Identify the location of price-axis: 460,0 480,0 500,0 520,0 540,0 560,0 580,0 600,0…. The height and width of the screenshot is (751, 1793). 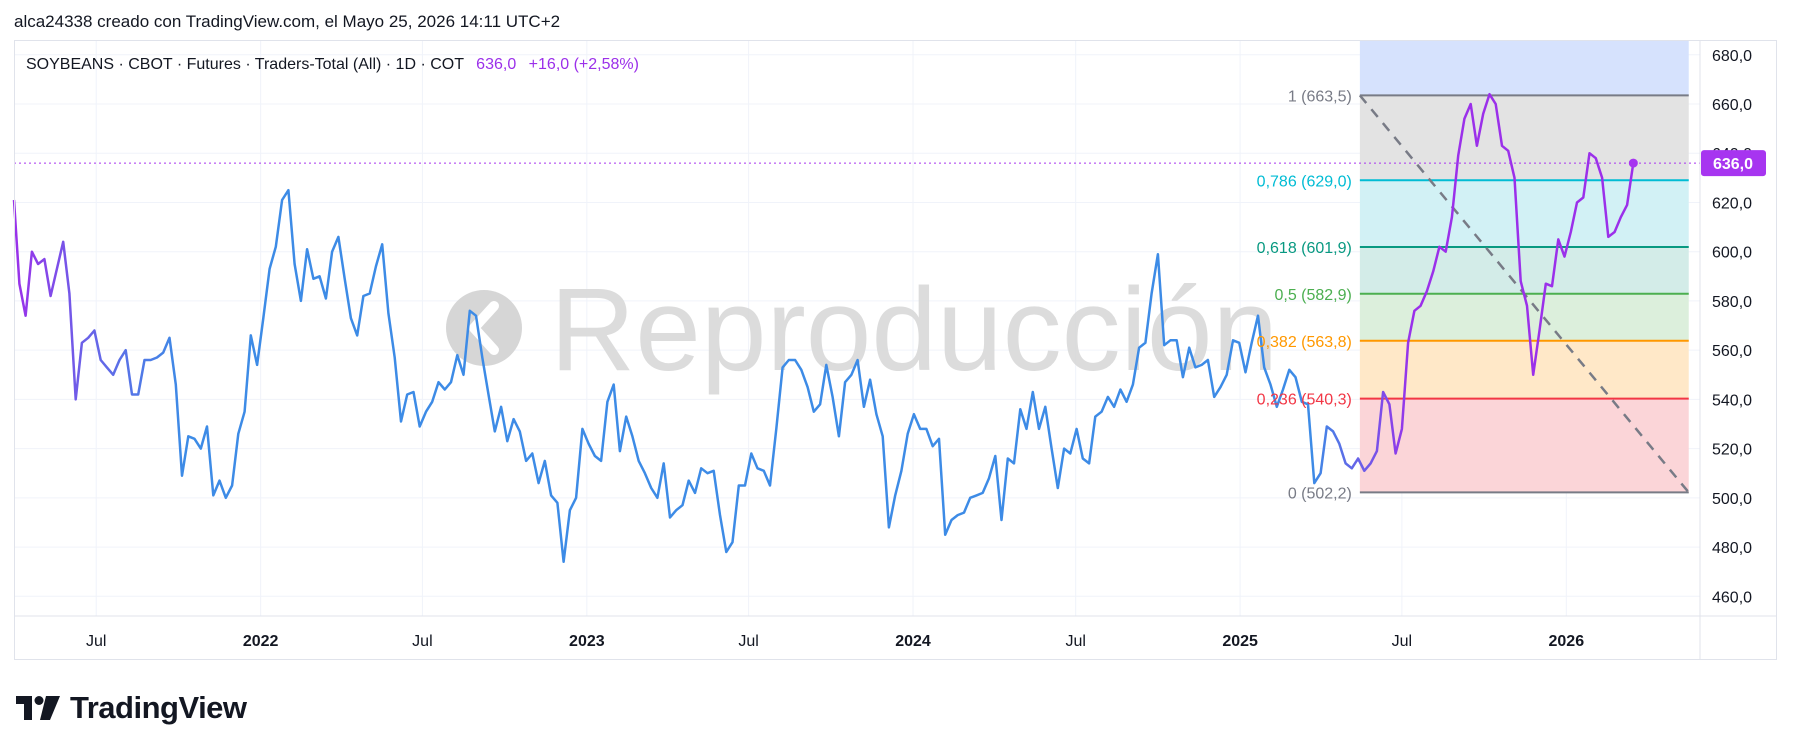
(1738, 328).